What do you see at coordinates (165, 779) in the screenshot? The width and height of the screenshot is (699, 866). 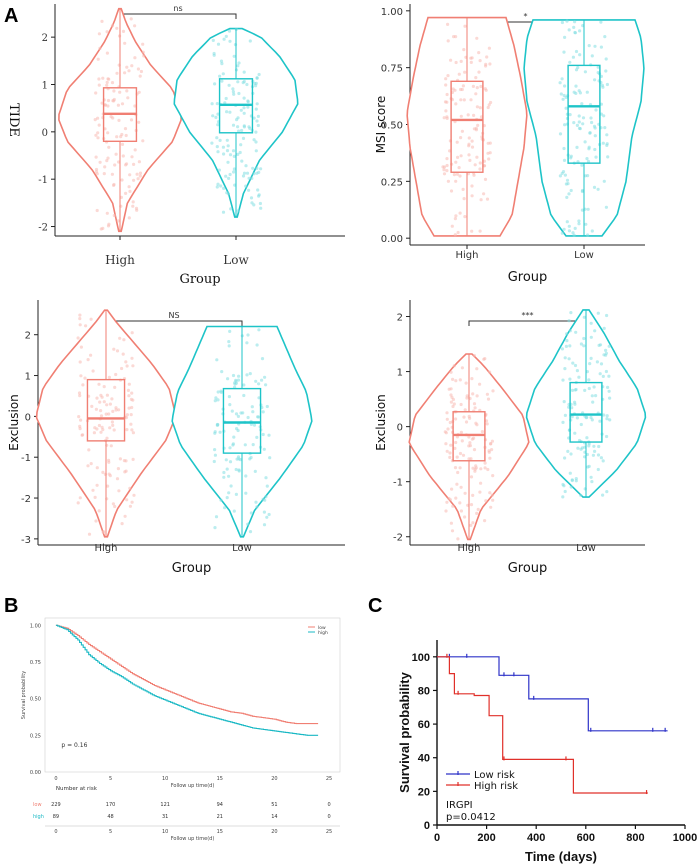 I see `x-tick-label: 10` at bounding box center [165, 779].